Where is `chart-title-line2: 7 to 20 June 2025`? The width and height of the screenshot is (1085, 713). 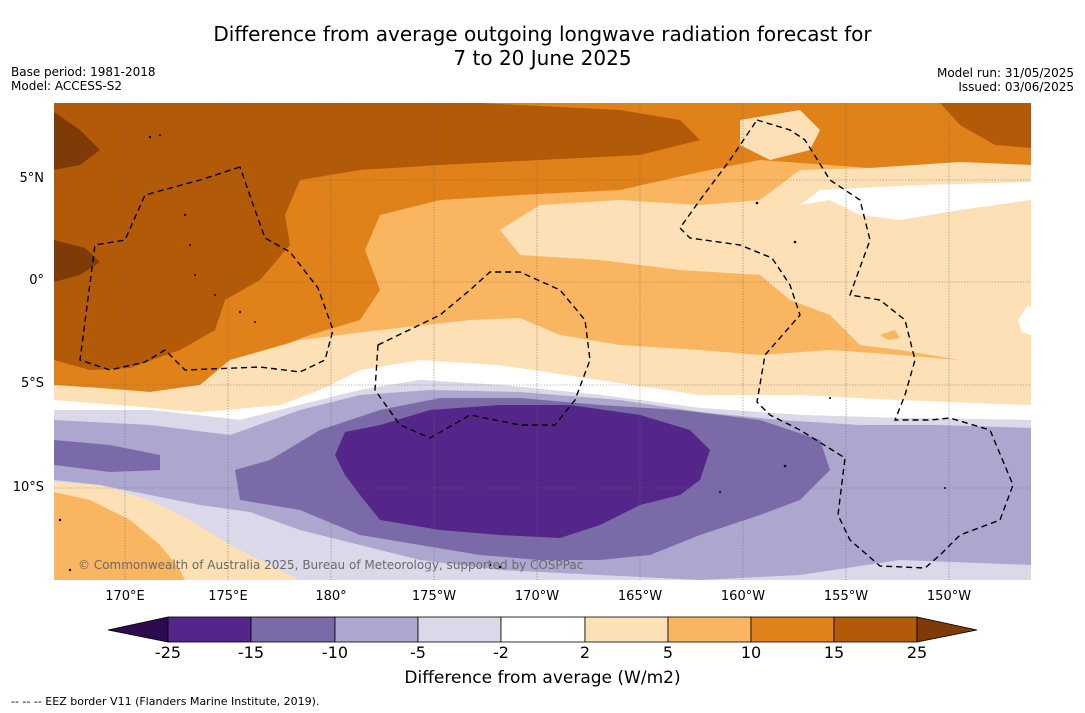 chart-title-line2: 7 to 20 June 2025 is located at coordinates (542, 58).